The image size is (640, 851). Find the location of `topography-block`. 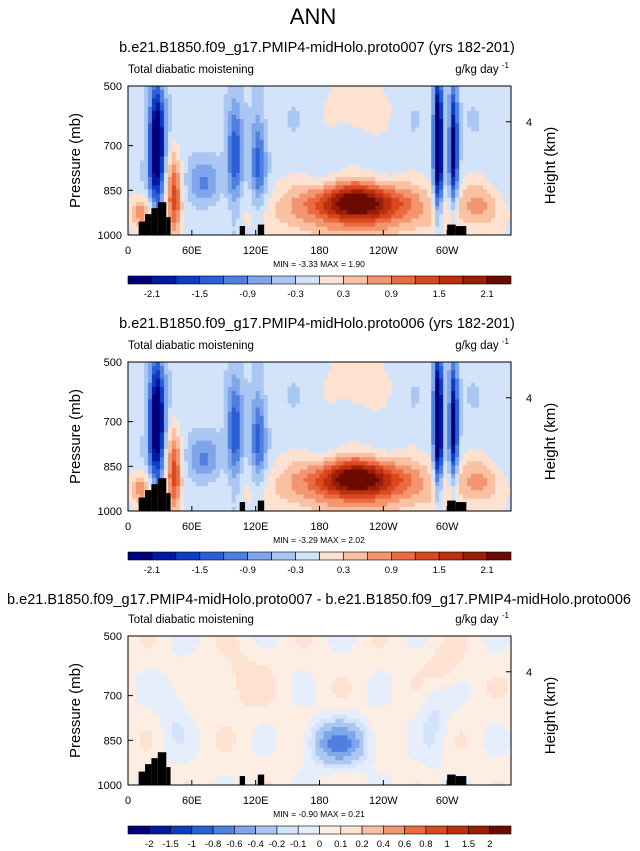

topography-block is located at coordinates (242, 230).